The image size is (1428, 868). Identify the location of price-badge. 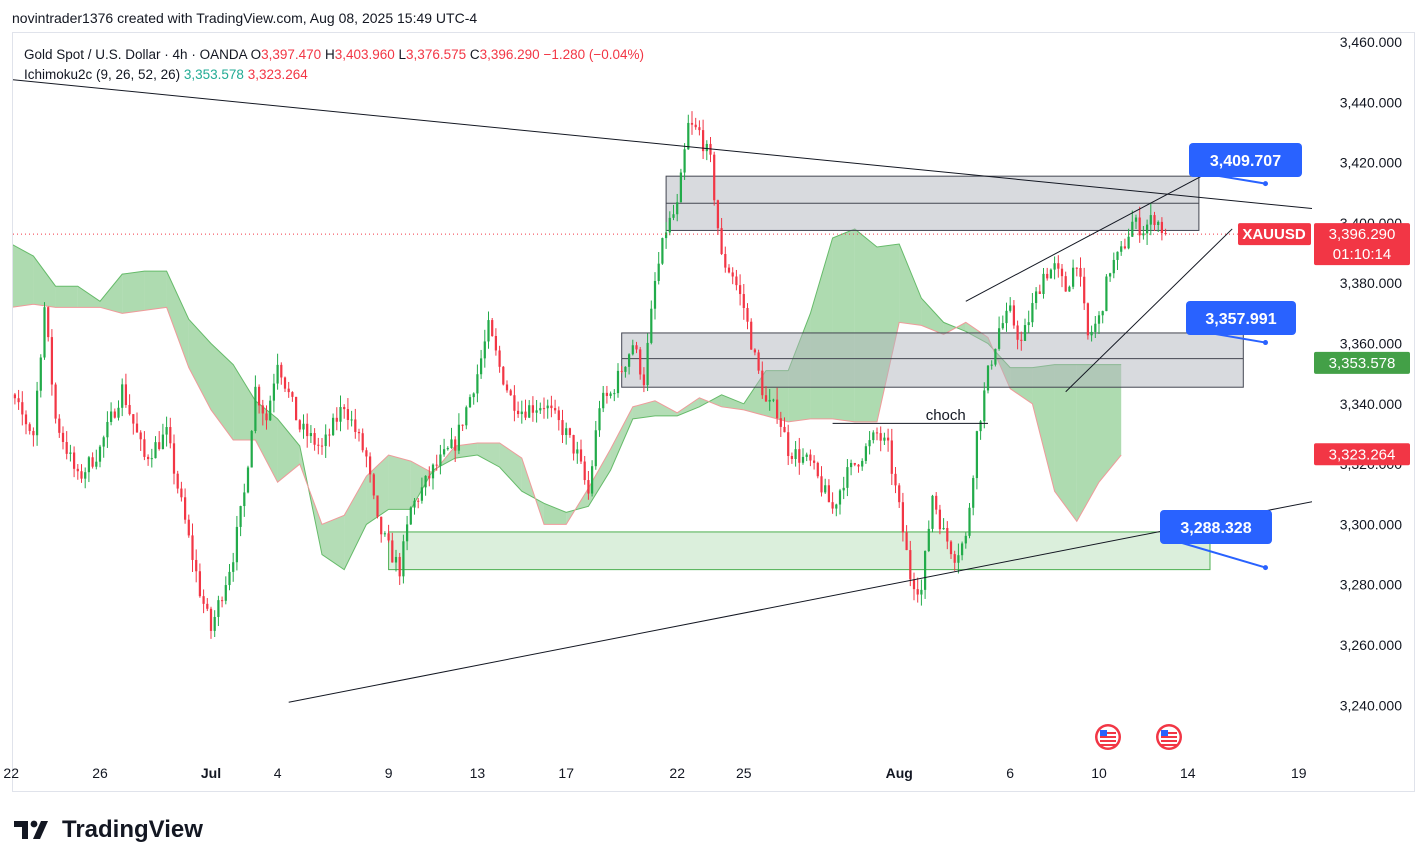
(1245, 160).